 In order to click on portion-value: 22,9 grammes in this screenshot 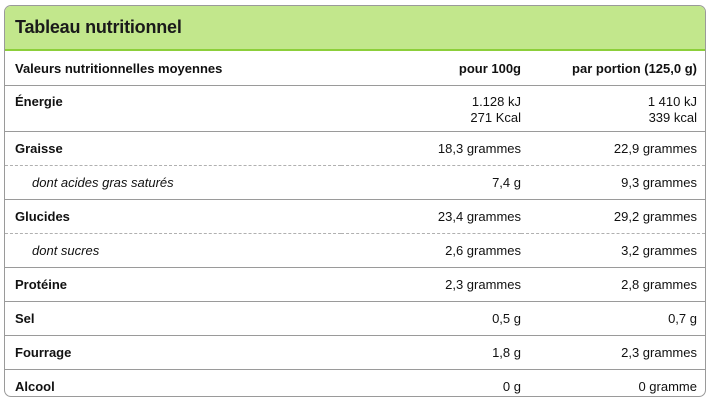, I will do `click(613, 148)`.